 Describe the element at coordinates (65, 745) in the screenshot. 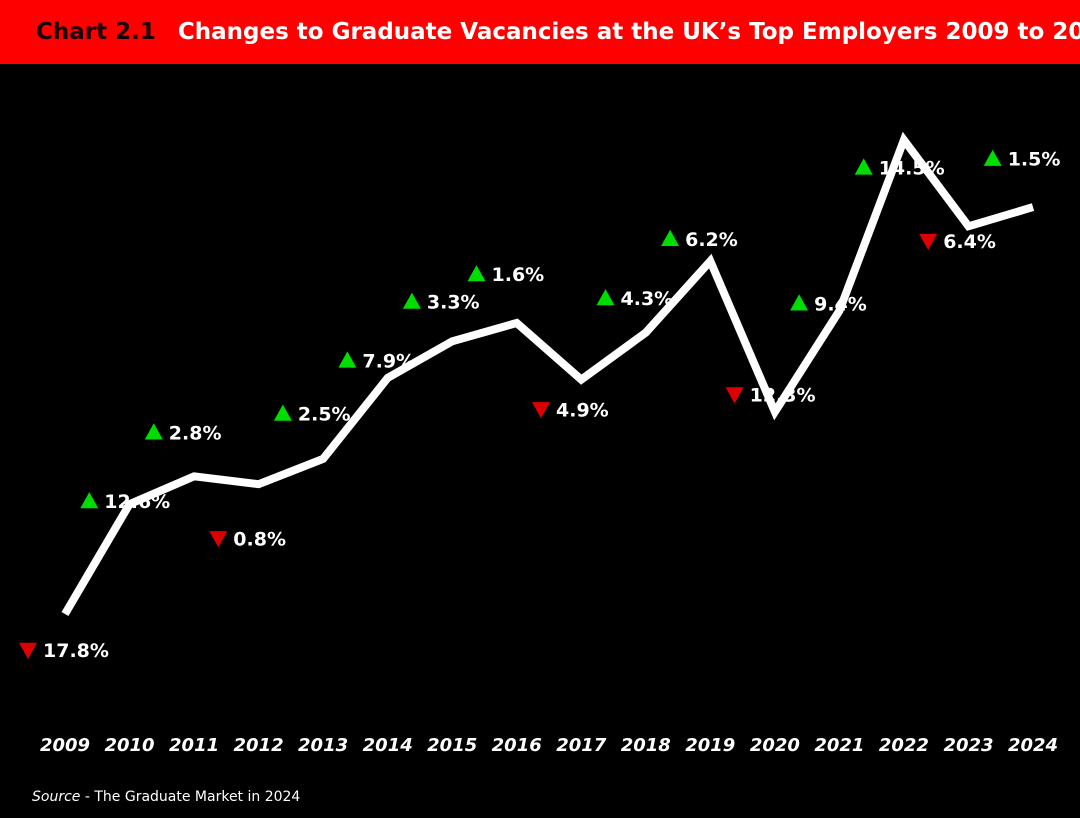

I see `x-tick-label-2009: 2009` at that location.